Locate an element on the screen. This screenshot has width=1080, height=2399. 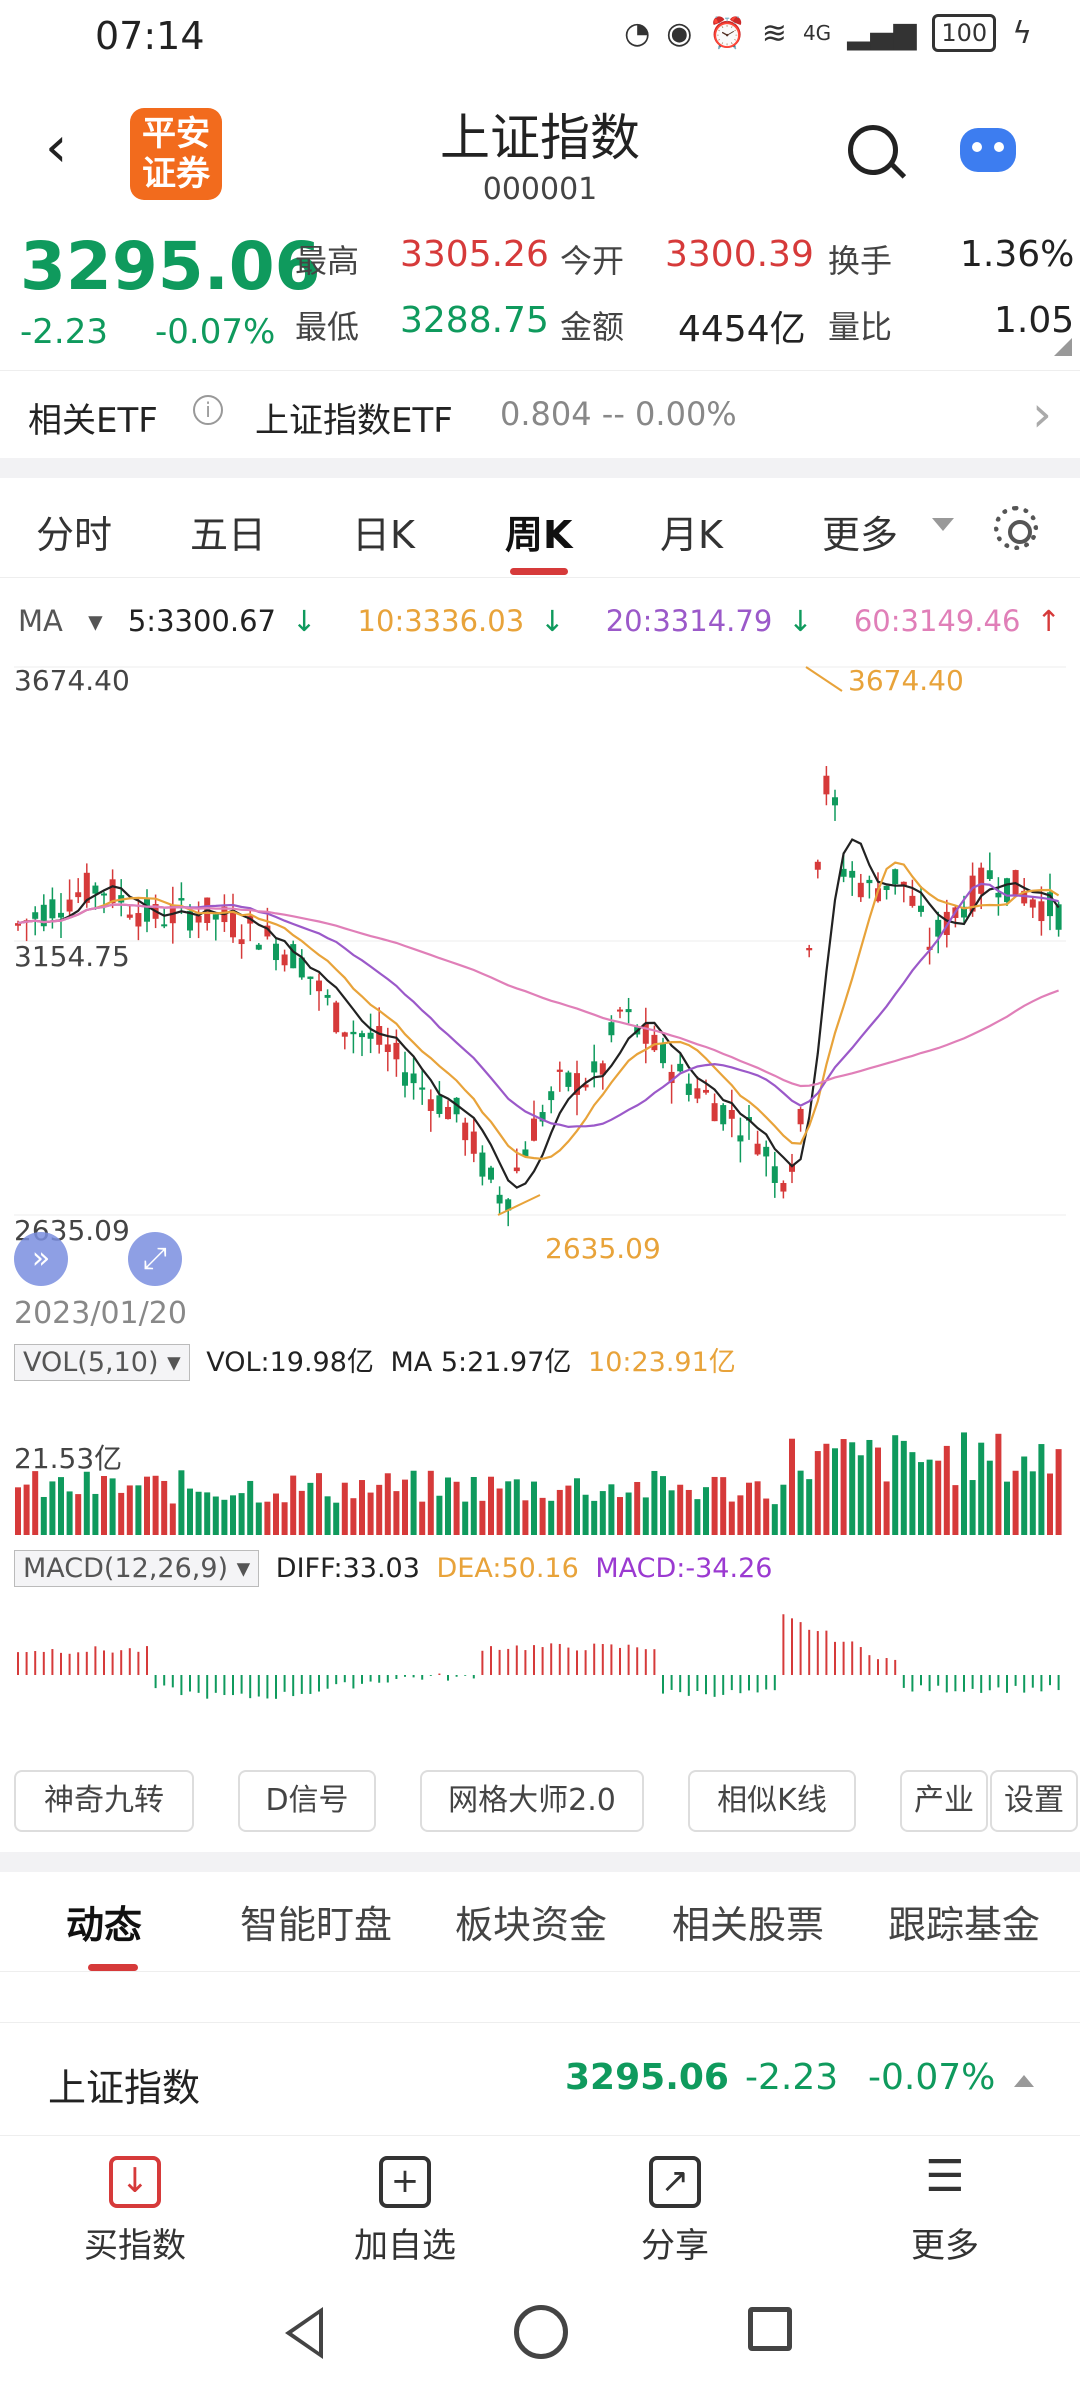
price-change-pct: -0.07% is located at coordinates (215, 332).